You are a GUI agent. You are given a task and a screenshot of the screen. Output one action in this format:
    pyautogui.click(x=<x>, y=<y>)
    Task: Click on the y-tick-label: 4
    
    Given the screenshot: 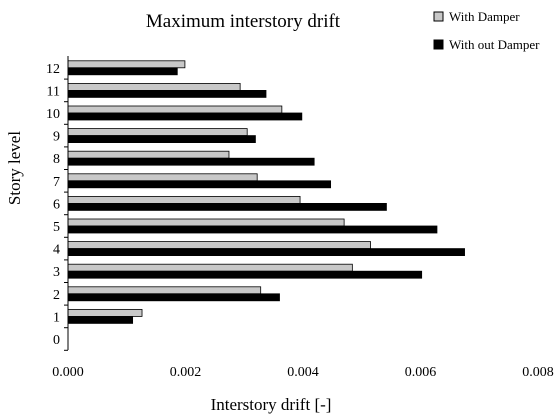 What is the action you would take?
    pyautogui.click(x=56, y=250)
    